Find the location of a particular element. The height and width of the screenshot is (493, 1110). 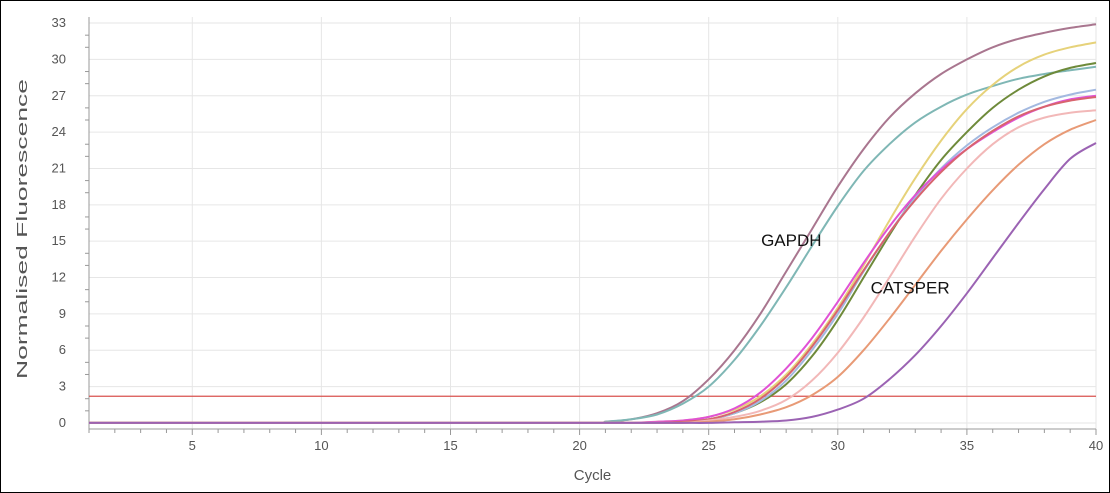

y-tick-label: 9 is located at coordinates (62, 313).